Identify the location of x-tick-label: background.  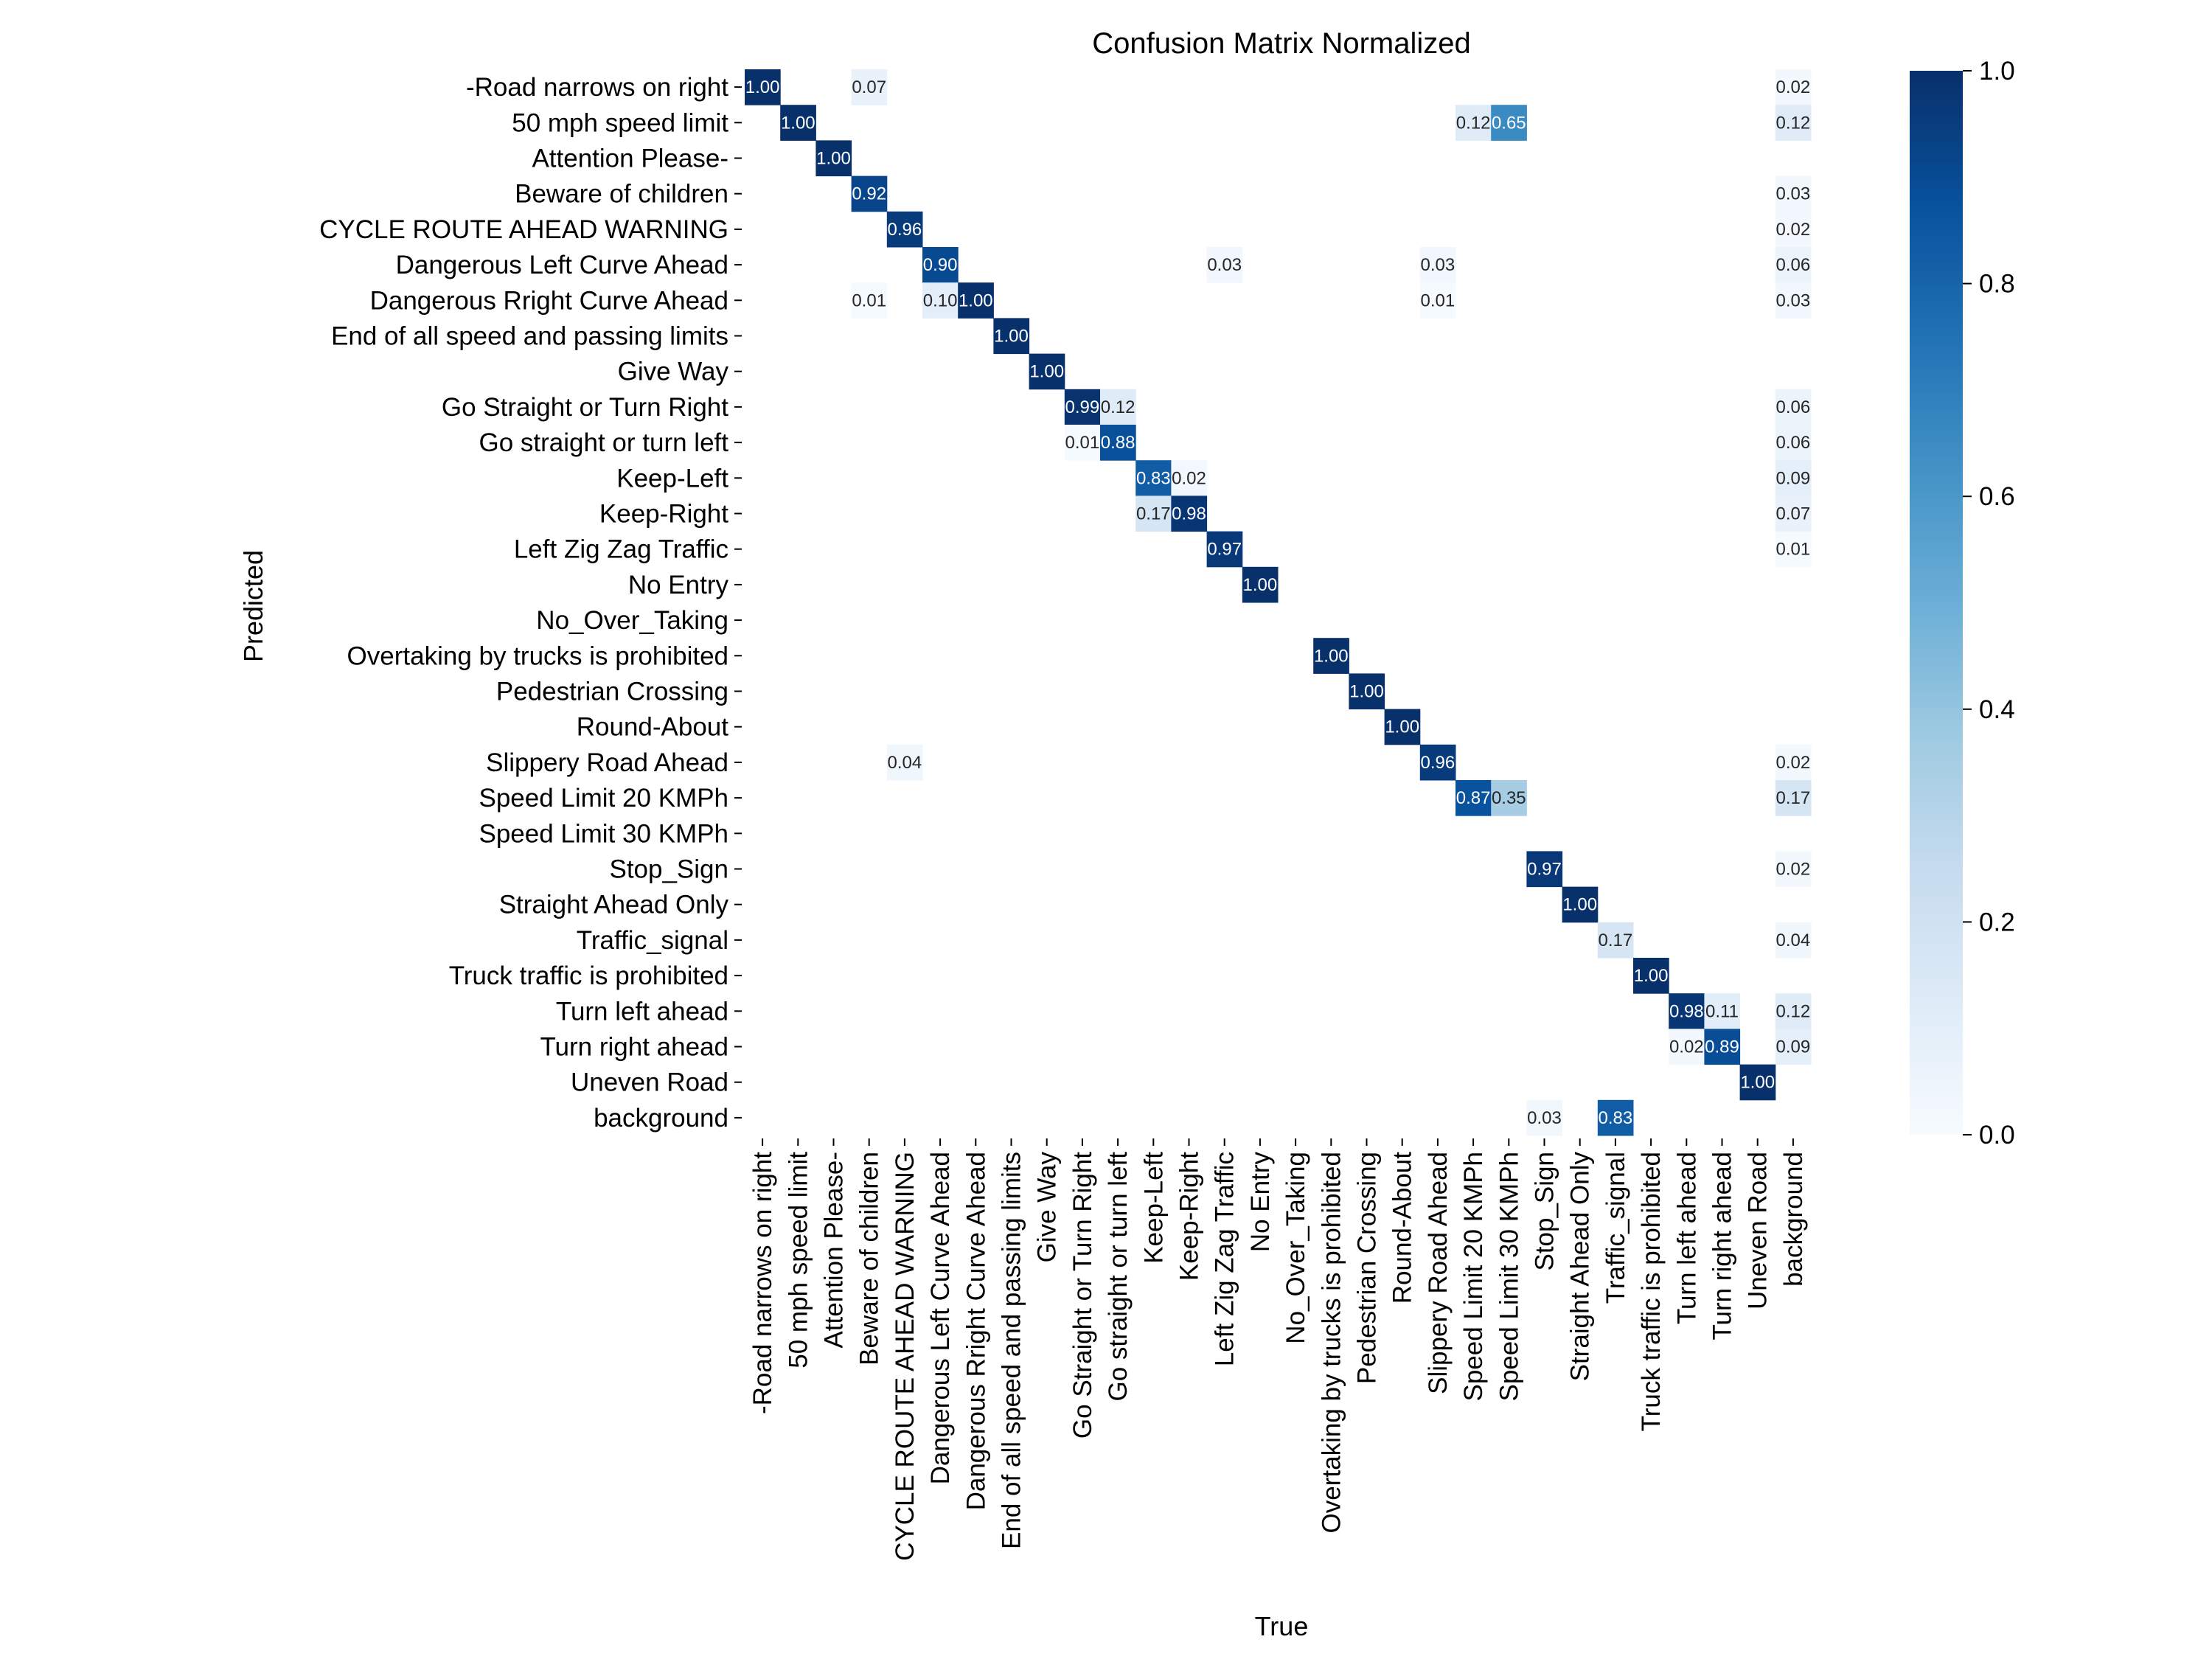
(1793, 1219).